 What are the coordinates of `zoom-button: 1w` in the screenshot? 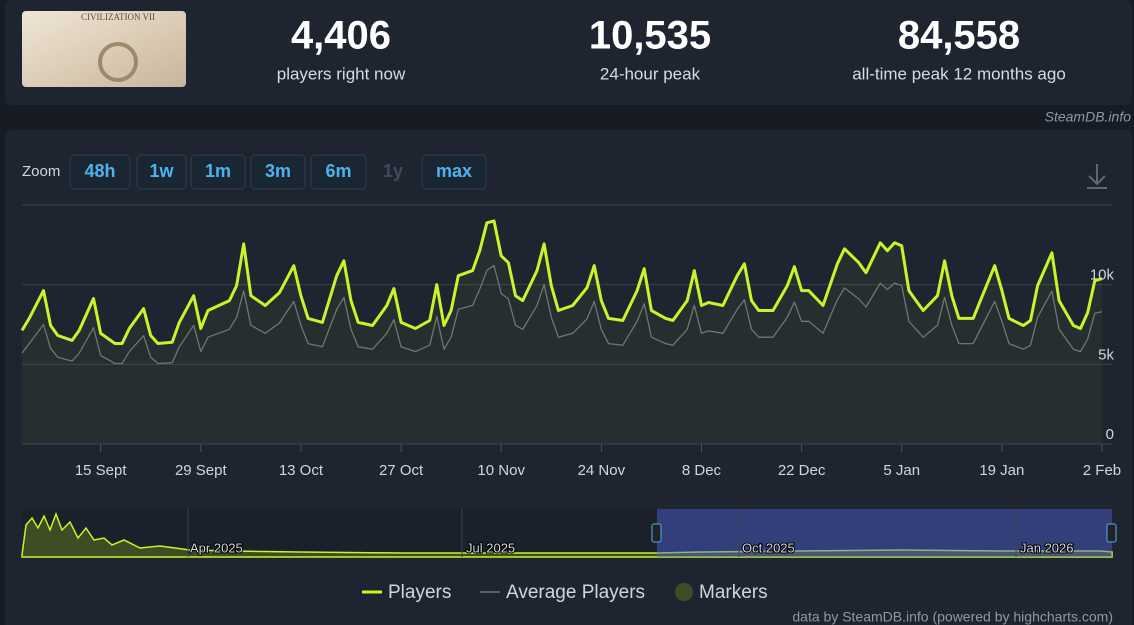 It's located at (161, 172).